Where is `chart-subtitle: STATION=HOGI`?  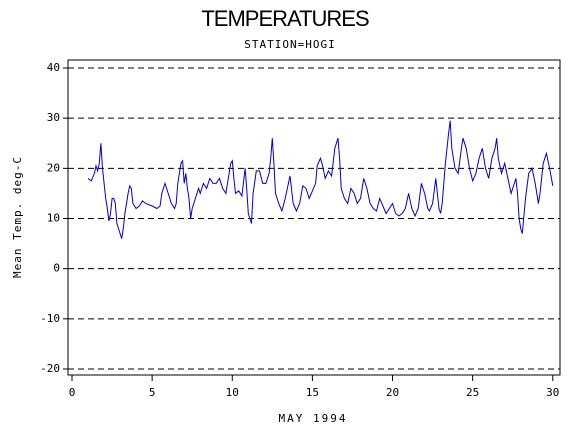 chart-subtitle: STATION=HOGI is located at coordinates (289, 44).